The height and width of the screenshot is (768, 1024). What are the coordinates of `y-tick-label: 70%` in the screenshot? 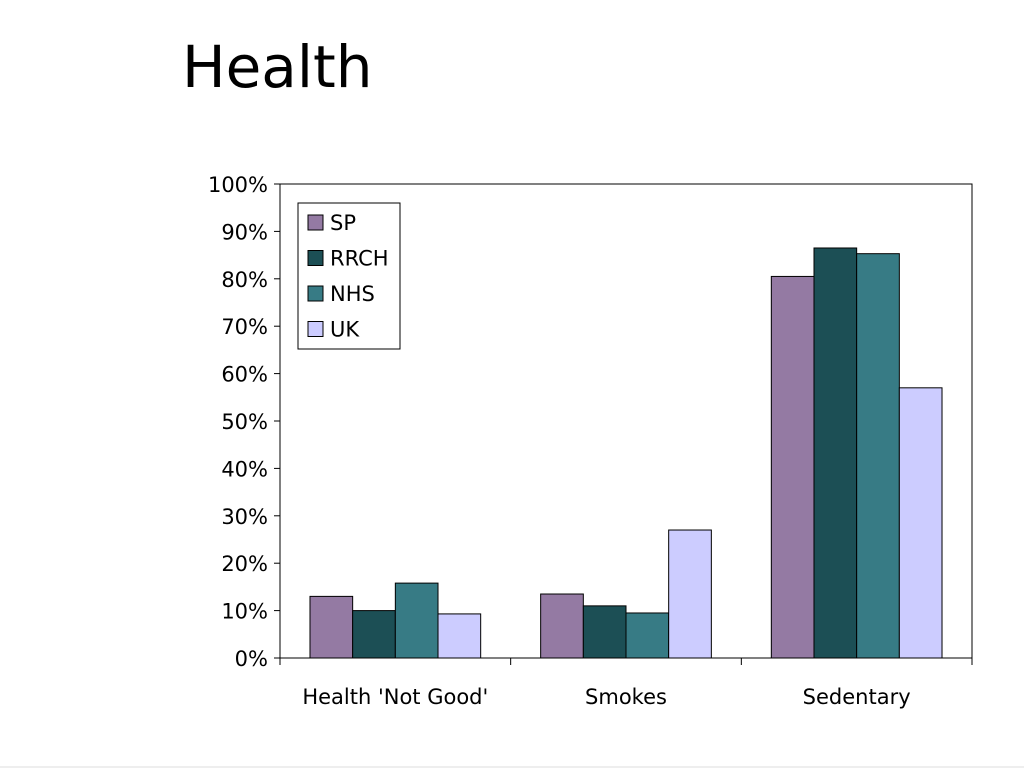 It's located at (244, 327).